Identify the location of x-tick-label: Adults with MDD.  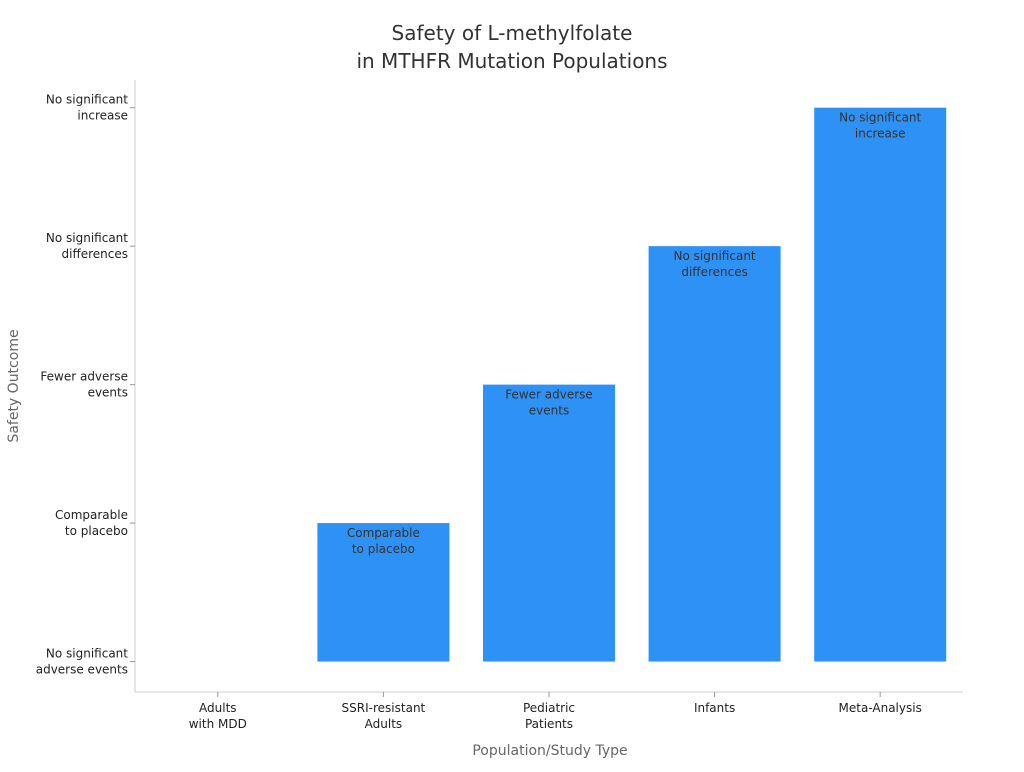
(218, 716).